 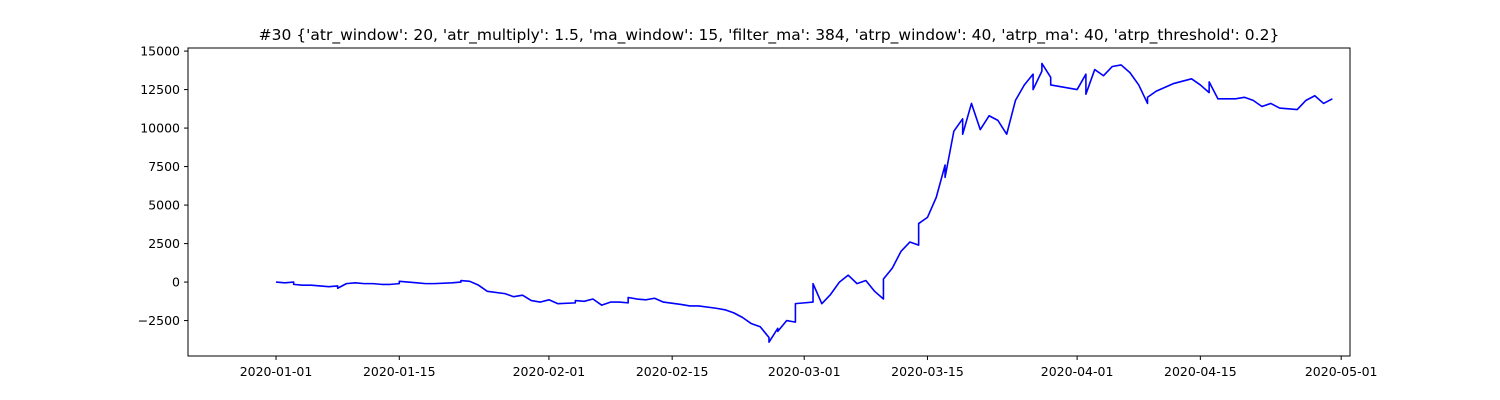 What do you see at coordinates (160, 89) in the screenshot?
I see `y-tick-label: 12500` at bounding box center [160, 89].